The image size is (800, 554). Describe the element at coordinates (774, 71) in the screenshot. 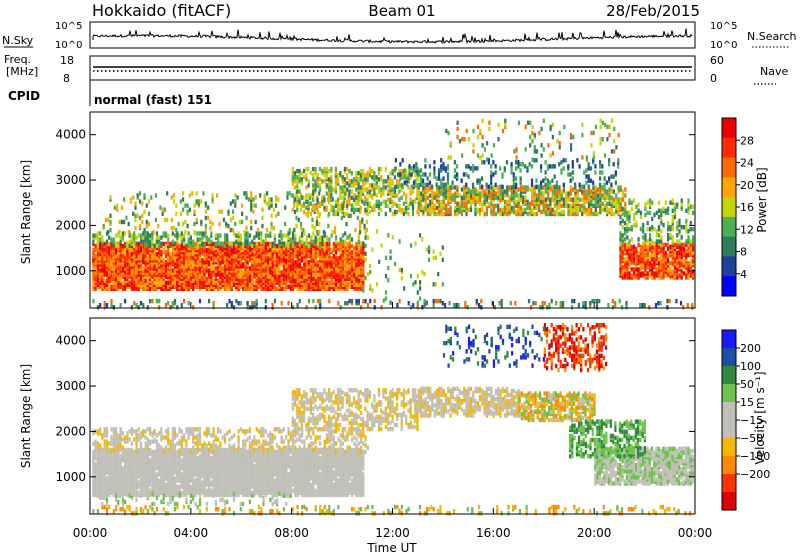

I see `nave-label: Nave` at that location.